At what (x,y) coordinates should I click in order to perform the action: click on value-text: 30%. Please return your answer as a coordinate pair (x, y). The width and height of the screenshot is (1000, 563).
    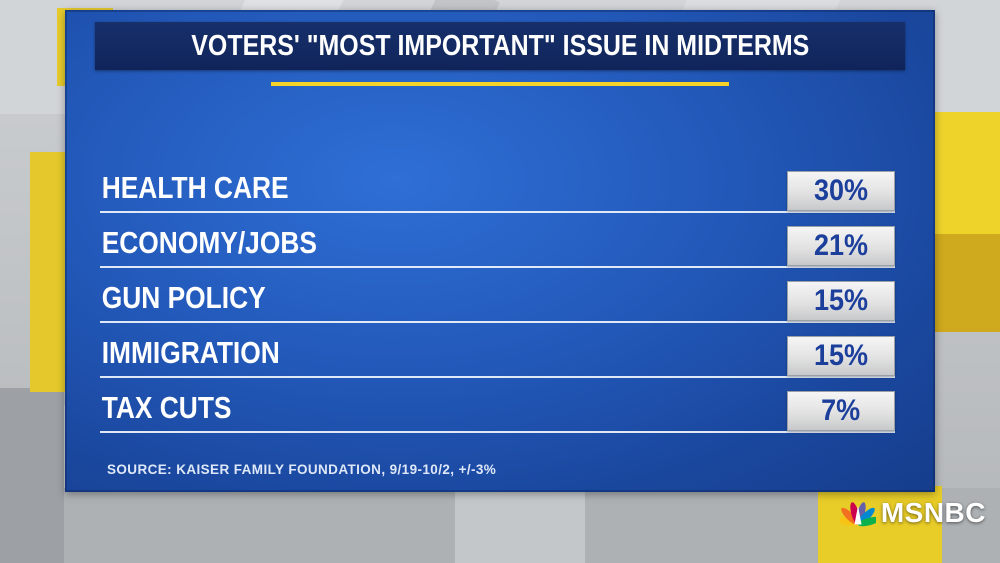
    Looking at the image, I should click on (841, 190).